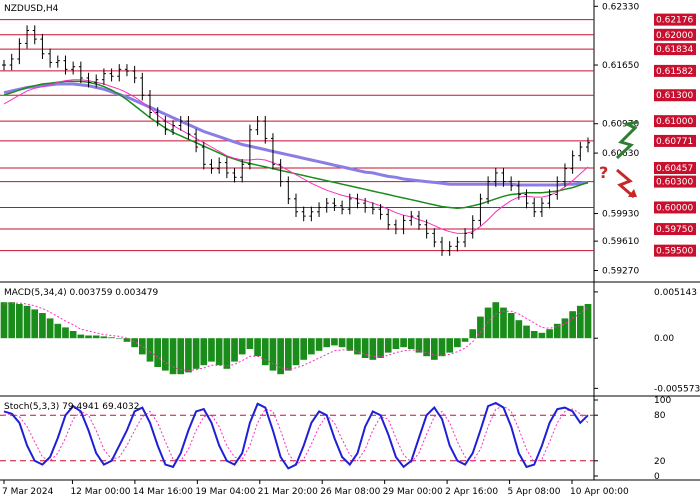 The image size is (700, 500). I want to click on level-label: 0.59750, so click(674, 230).